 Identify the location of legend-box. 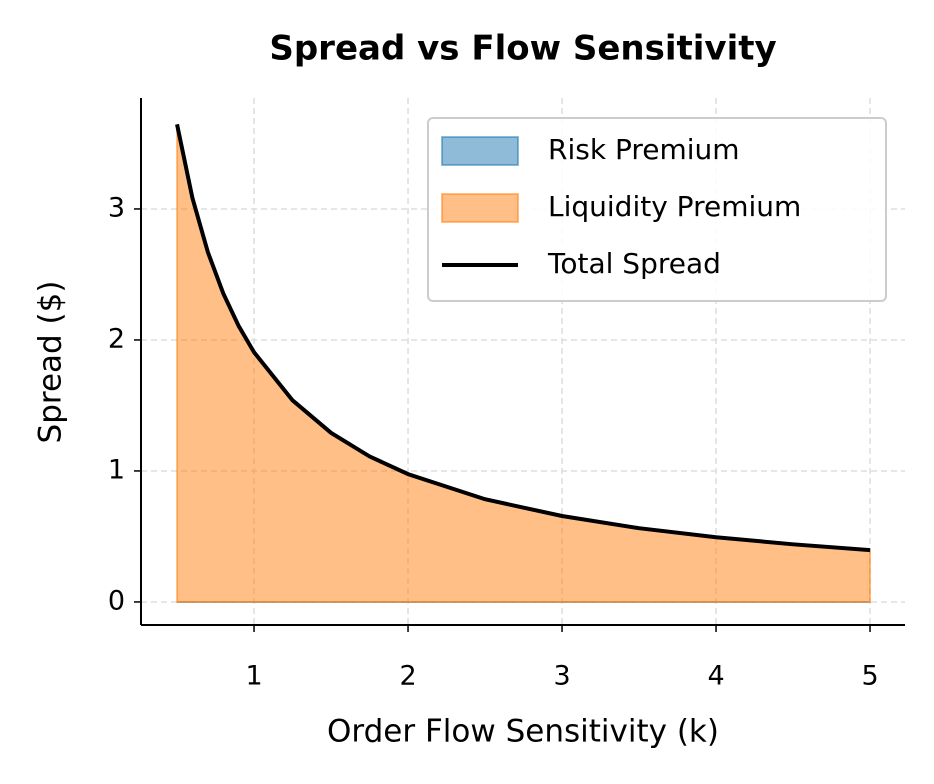
(657, 209).